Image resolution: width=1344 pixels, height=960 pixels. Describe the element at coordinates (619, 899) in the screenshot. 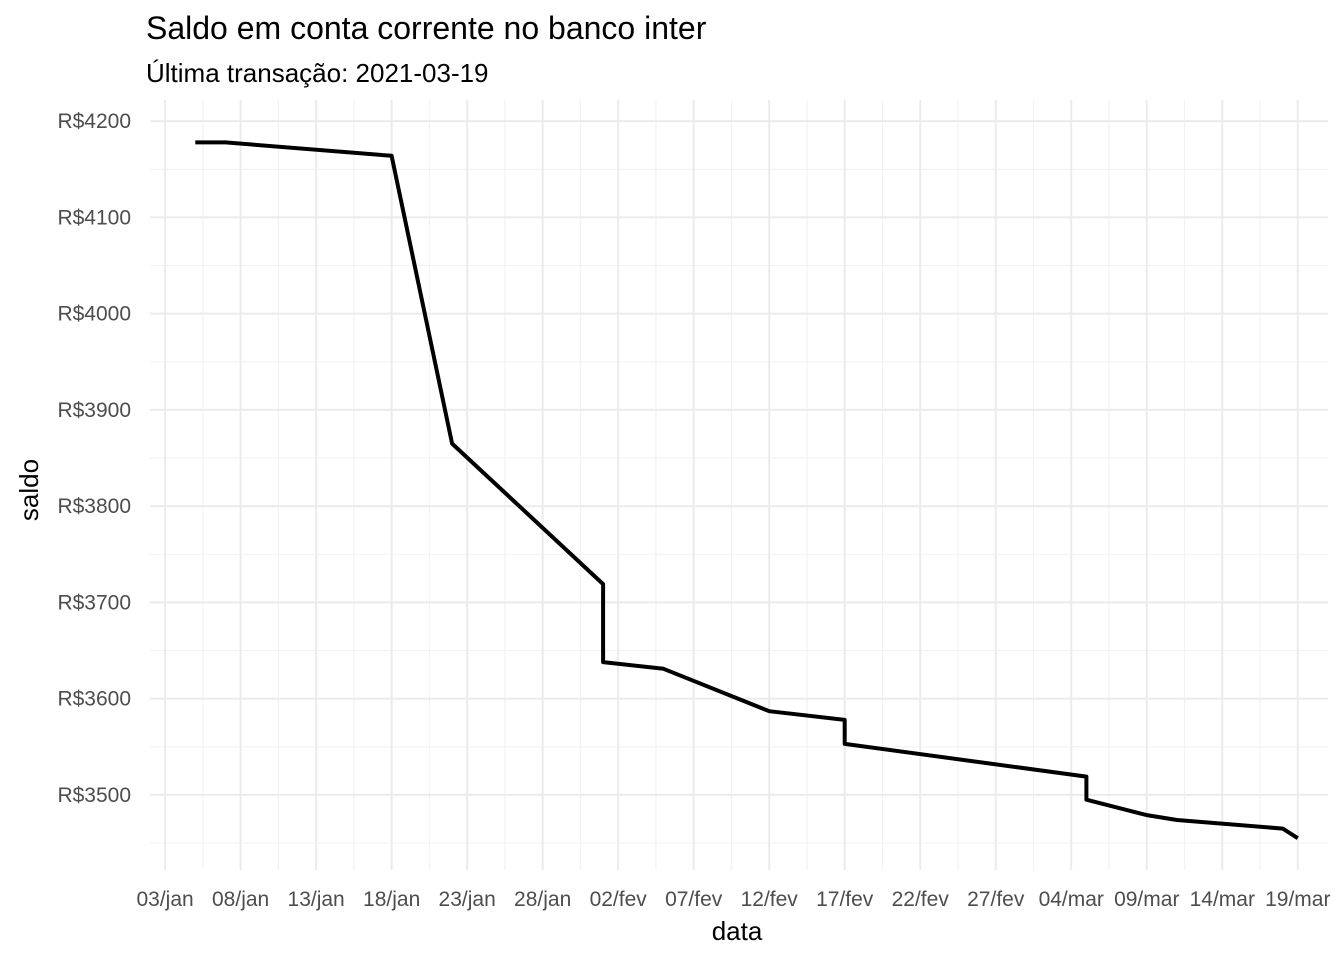

I see `x-tick-label: 02/fev` at that location.